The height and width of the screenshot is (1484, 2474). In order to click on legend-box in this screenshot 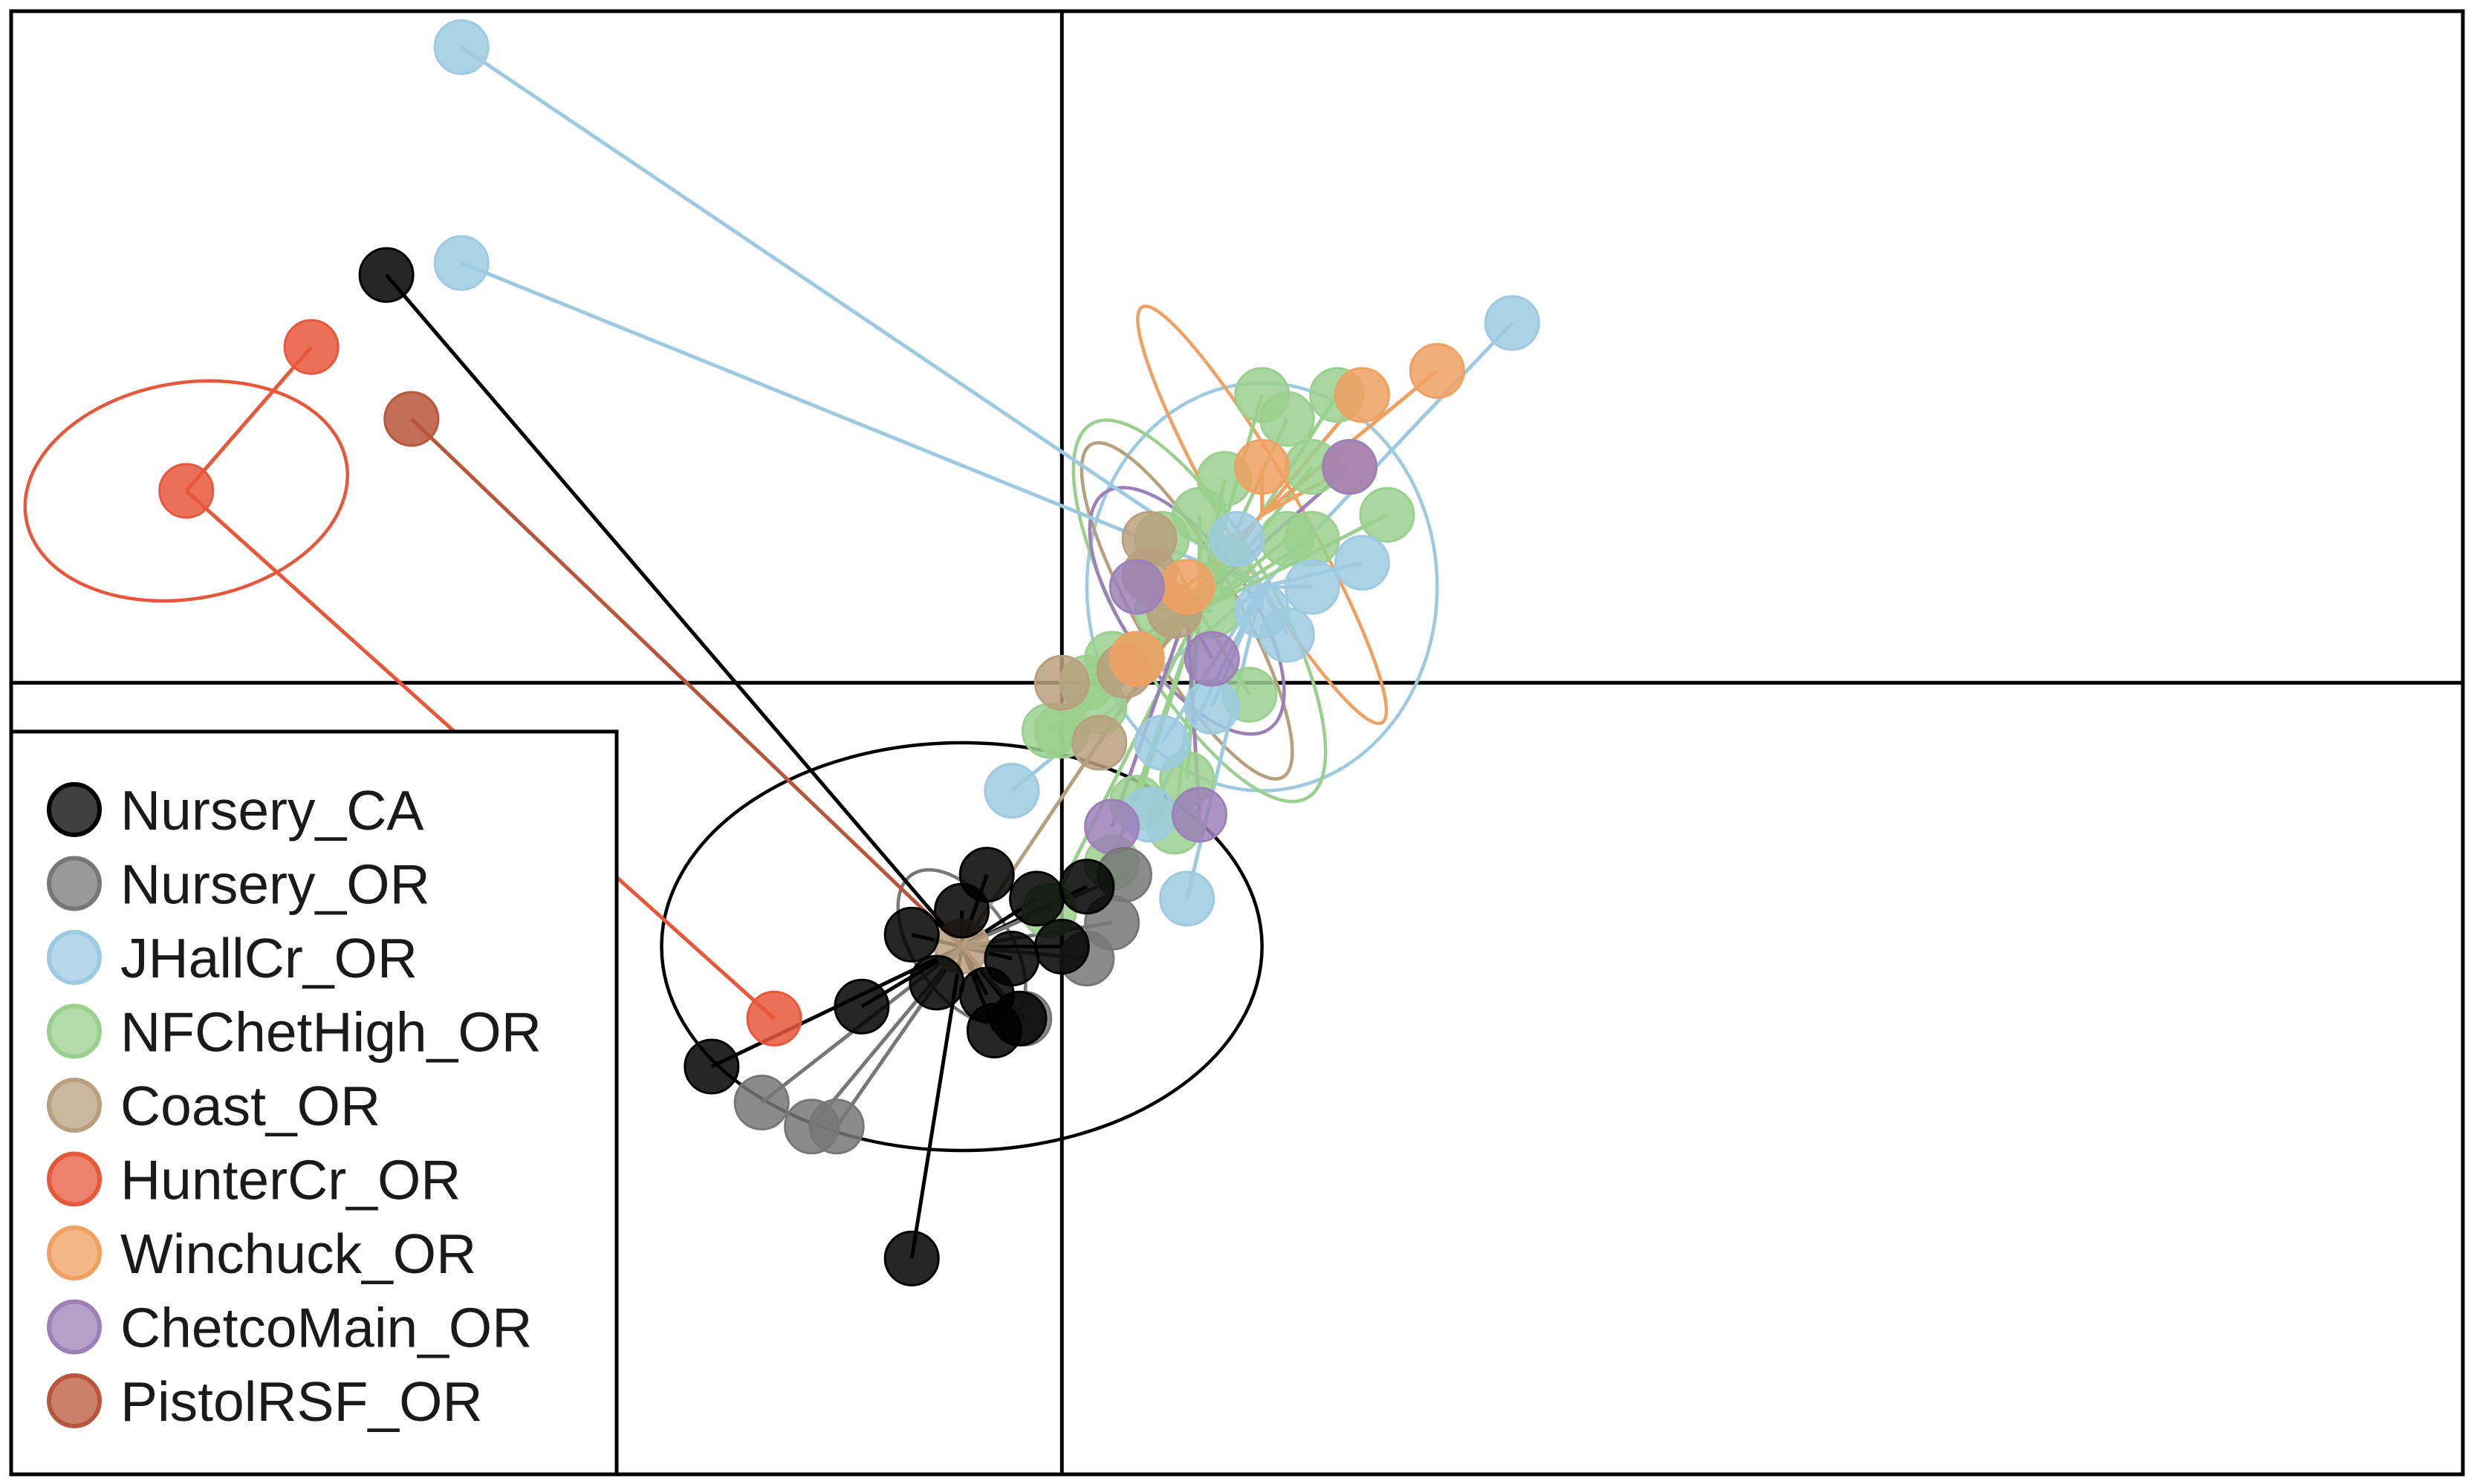, I will do `click(314, 1103)`.